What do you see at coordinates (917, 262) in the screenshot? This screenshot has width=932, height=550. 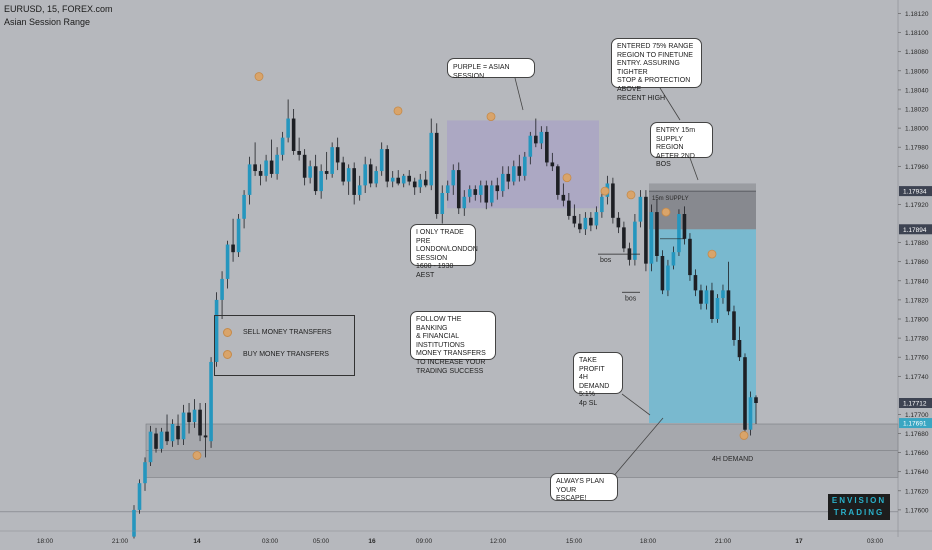 I see `y-tick-label: 1.17860` at bounding box center [917, 262].